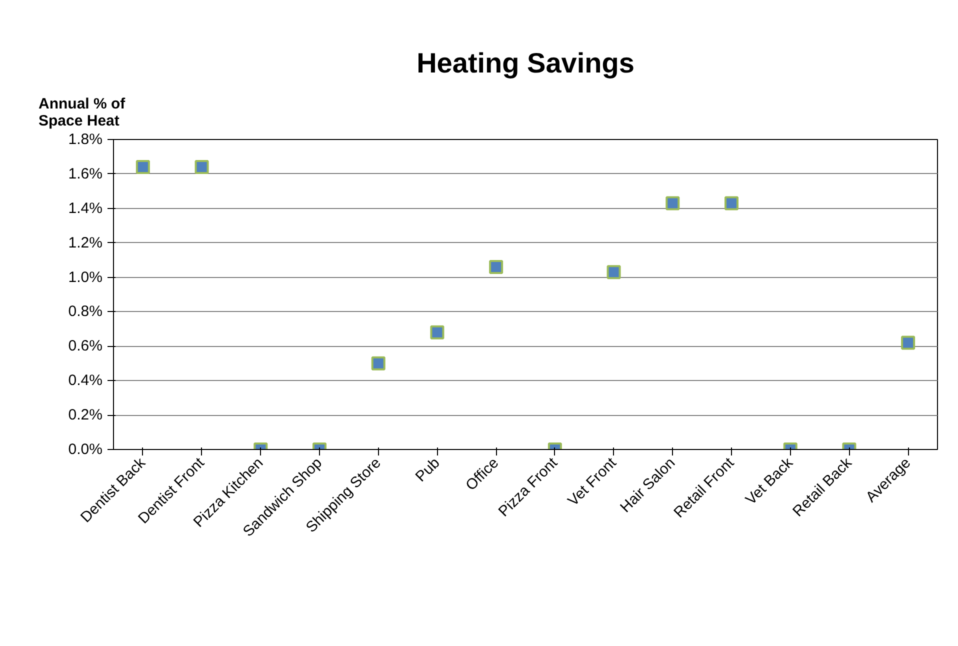 The image size is (958, 646). Describe the element at coordinates (85, 415) in the screenshot. I see `y-tick-label: 0.2%` at that location.